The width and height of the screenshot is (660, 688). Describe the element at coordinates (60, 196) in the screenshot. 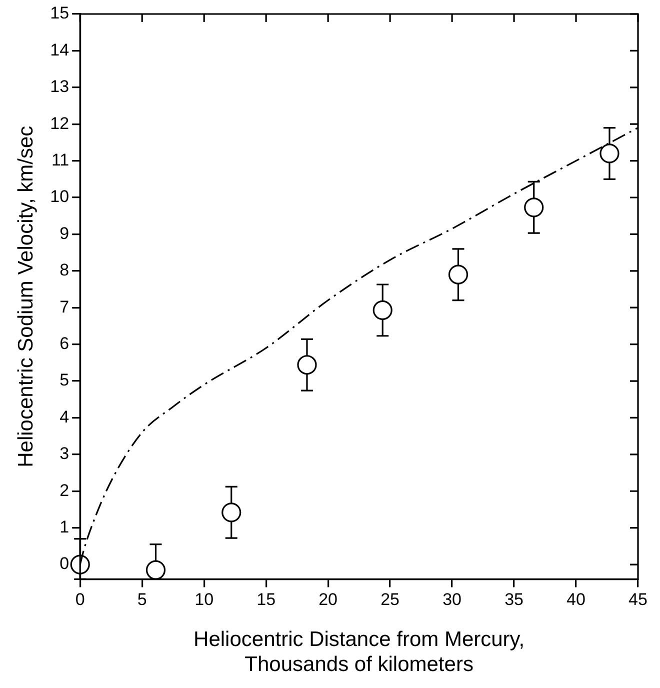

I see `y-tick-label: 10` at that location.